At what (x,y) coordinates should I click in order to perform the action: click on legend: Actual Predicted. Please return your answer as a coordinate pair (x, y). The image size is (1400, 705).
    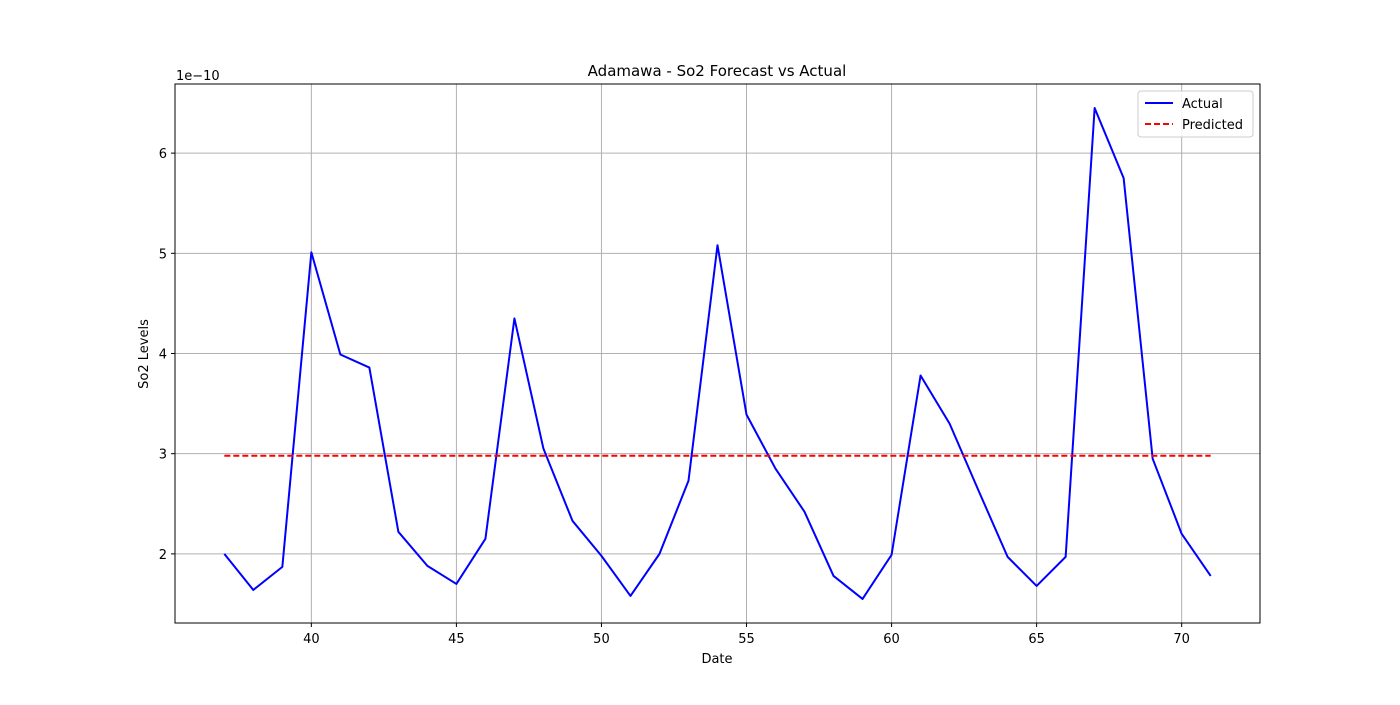
    Looking at the image, I should click on (1195, 114).